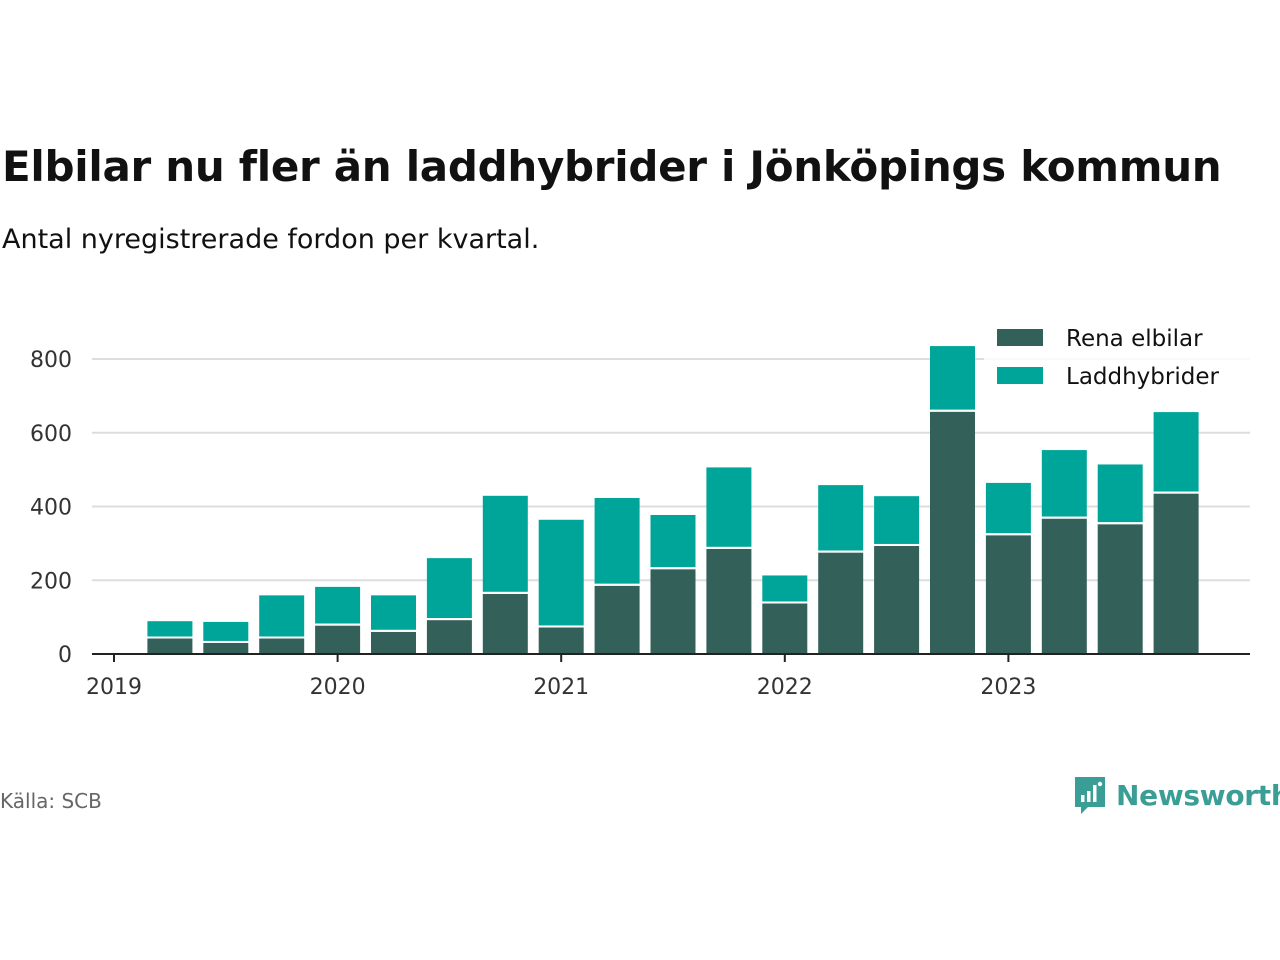 This screenshot has width=1280, height=960. Describe the element at coordinates (1008, 687) in the screenshot. I see `x-tick-label: 2023` at that location.